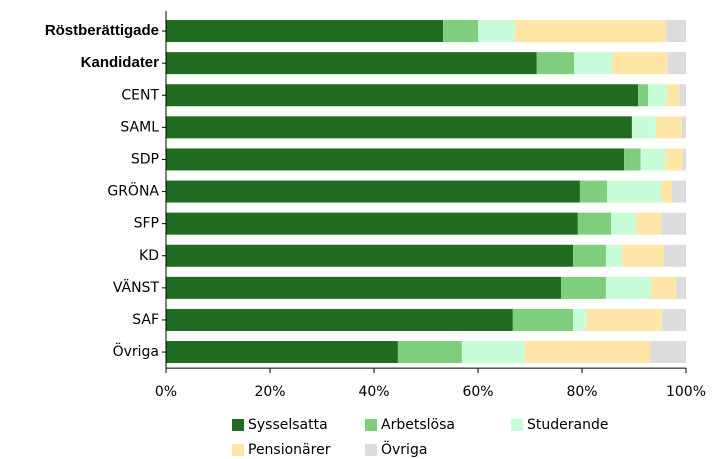  Describe the element at coordinates (418, 425) in the screenshot. I see `legend-label: Arbetslösa` at that location.